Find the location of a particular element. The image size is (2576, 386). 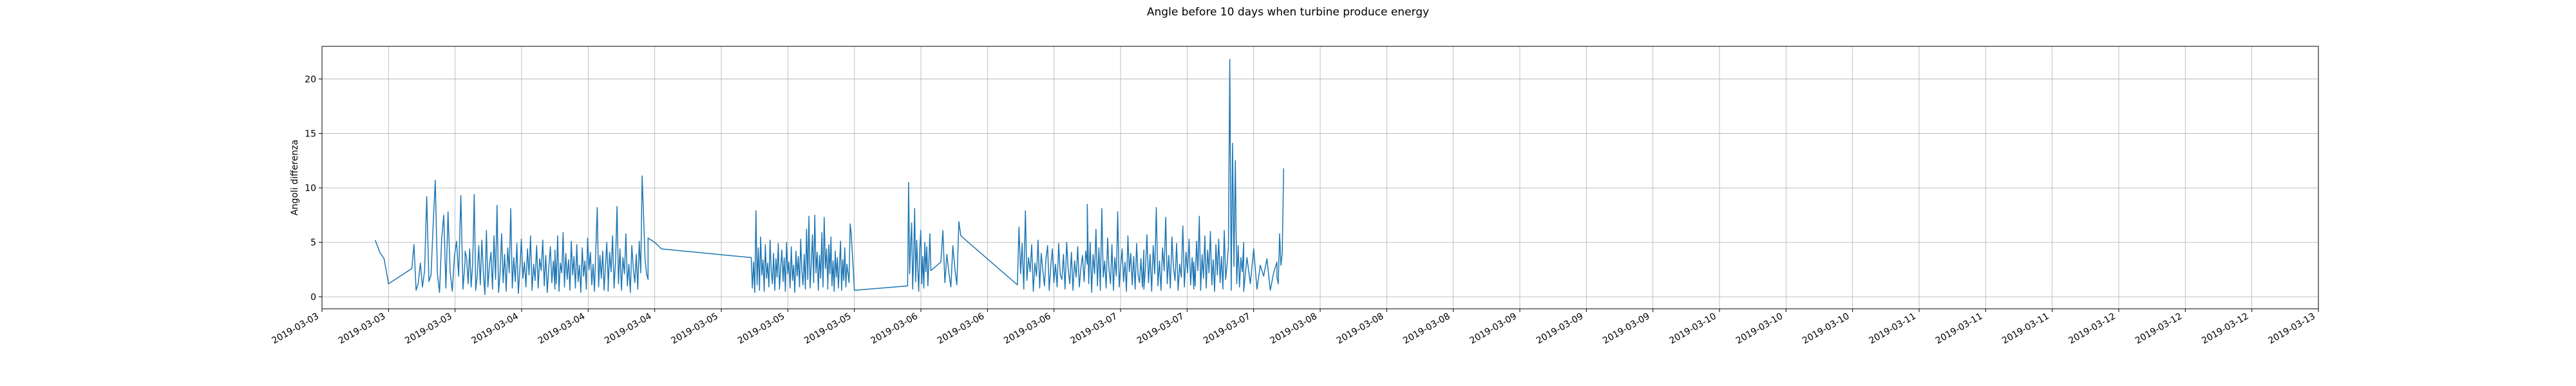

y-tick-label: 5 is located at coordinates (313, 243).